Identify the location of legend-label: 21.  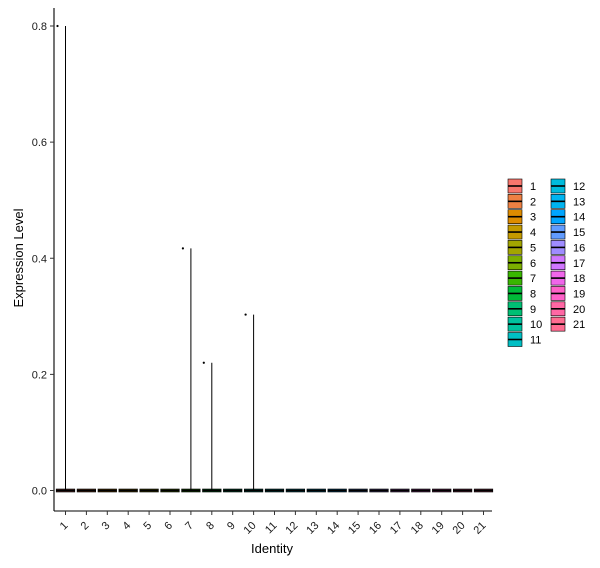
(579, 325).